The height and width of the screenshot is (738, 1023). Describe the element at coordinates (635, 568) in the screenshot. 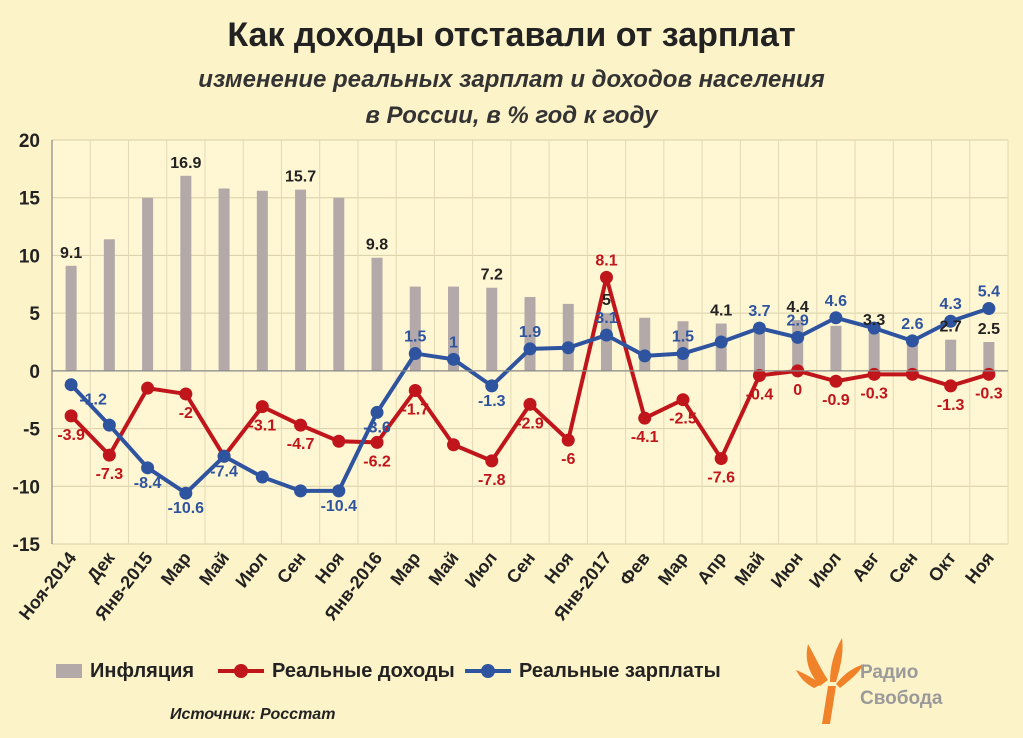

I see `x-tick-label: Фев` at that location.